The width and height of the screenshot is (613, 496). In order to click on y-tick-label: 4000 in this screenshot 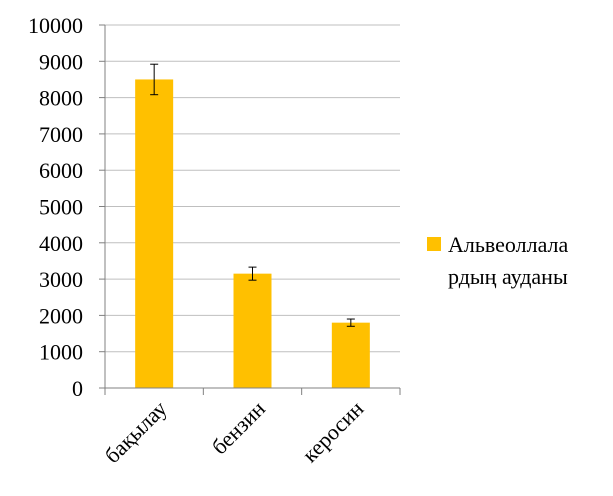, I will do `click(61, 243)`.